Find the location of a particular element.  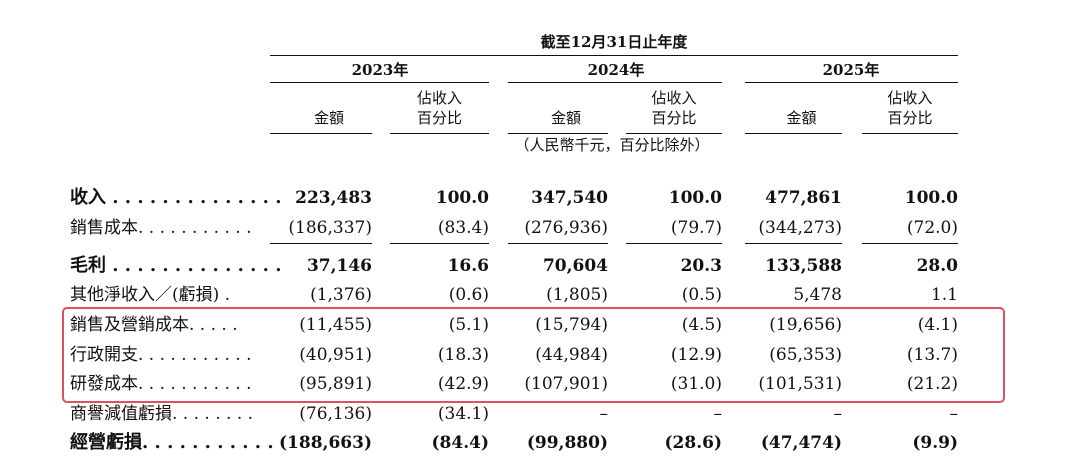

cell: 223,483 is located at coordinates (333, 198).